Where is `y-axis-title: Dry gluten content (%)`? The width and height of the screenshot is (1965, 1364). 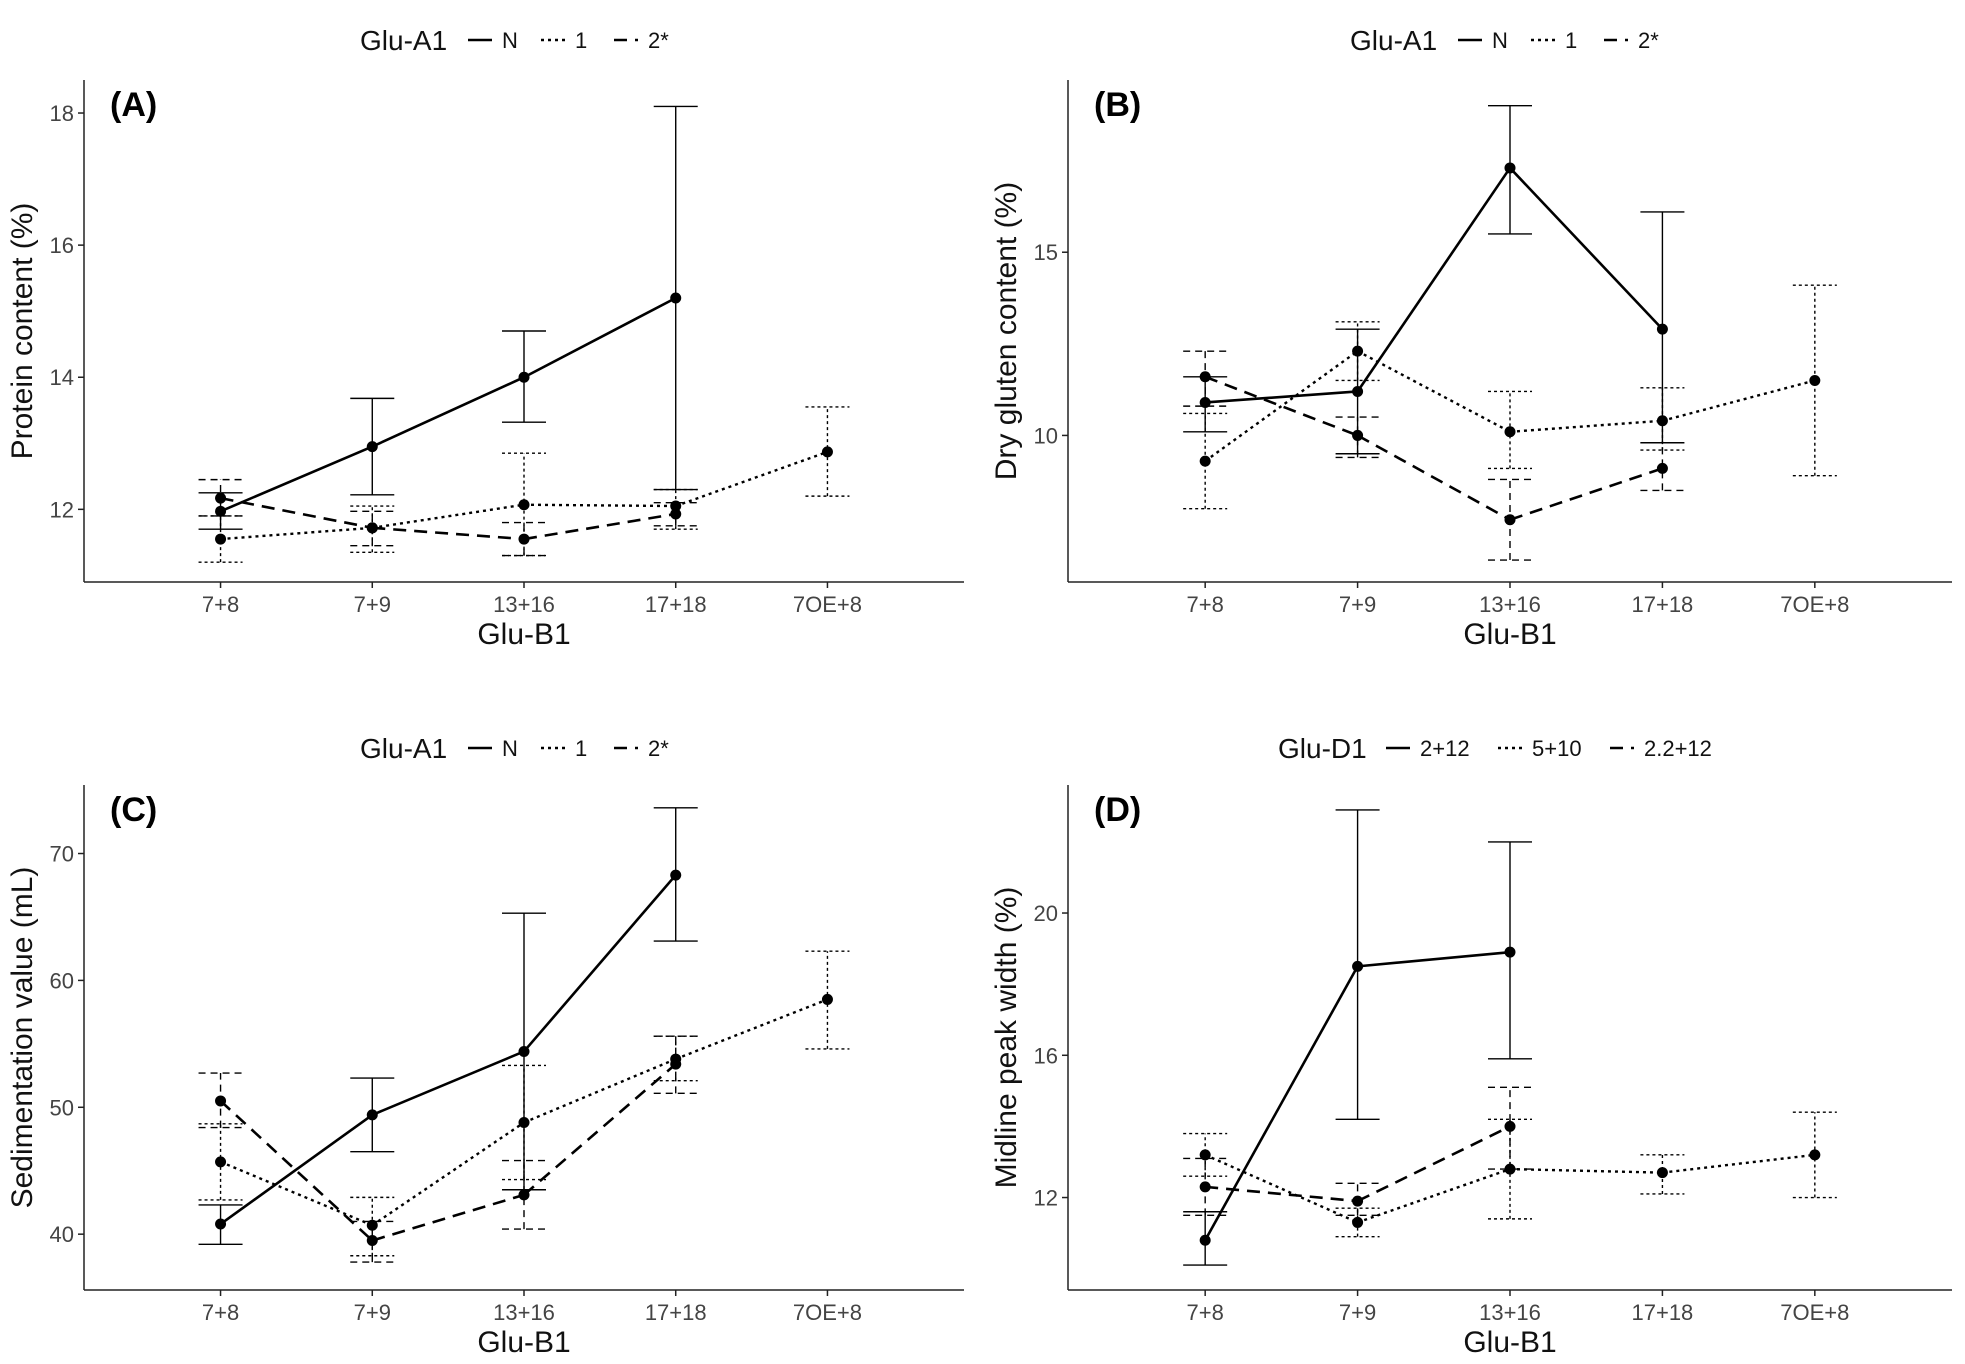 y-axis-title: Dry gluten content (%) is located at coordinates (1006, 331).